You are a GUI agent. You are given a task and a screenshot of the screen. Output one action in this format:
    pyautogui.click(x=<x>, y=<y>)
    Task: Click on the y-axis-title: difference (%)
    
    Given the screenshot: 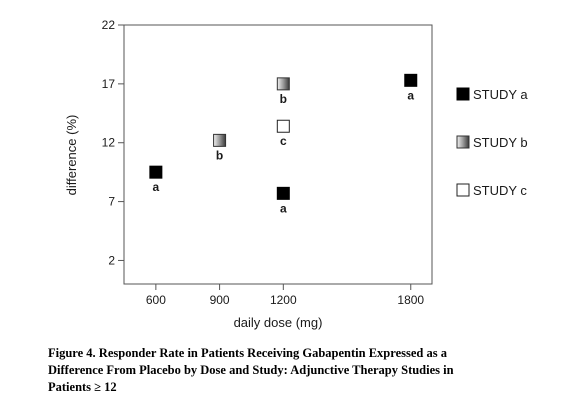 What is the action you would take?
    pyautogui.click(x=71, y=155)
    